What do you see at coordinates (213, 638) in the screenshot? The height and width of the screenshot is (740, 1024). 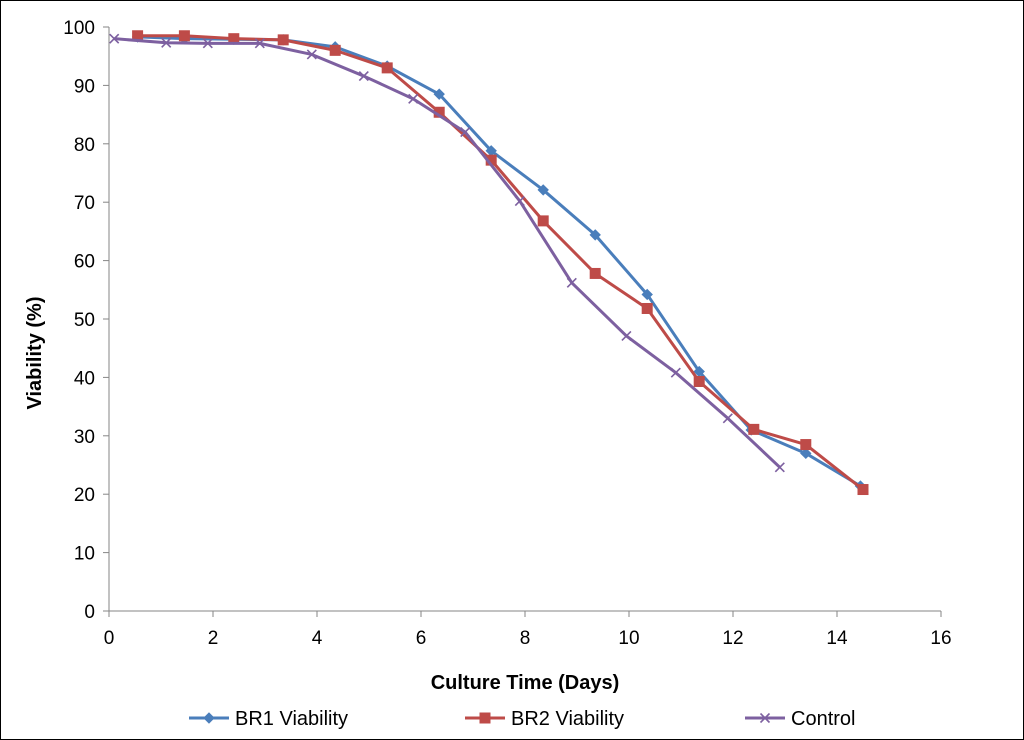 I see `x-tick-label: 2` at bounding box center [213, 638].